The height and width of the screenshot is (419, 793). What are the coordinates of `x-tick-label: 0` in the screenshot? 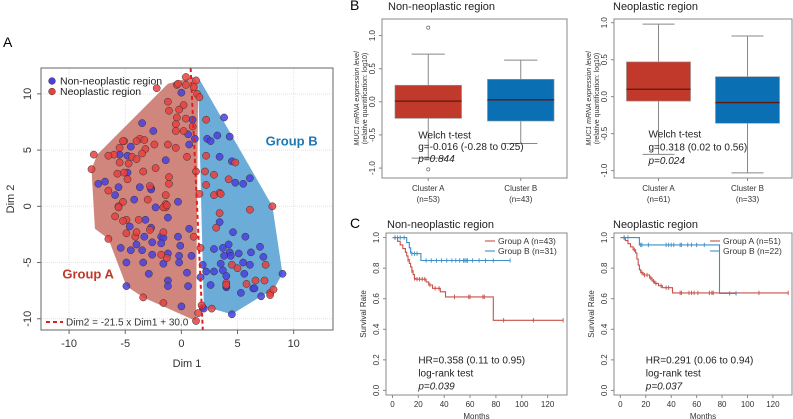 It's located at (392, 404).